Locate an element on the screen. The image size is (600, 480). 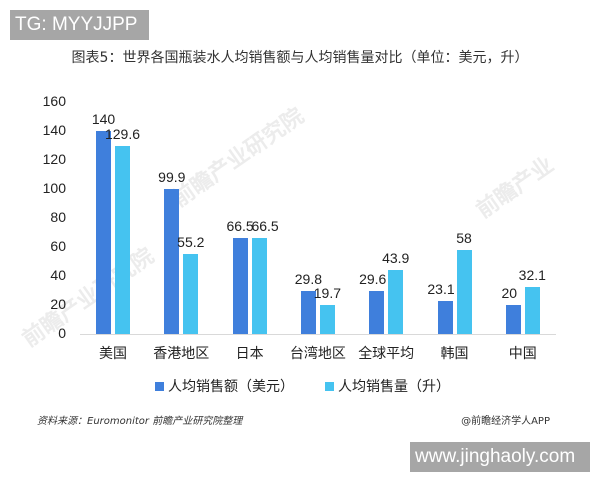
y-tick-label: 140 is located at coordinates (54, 130).